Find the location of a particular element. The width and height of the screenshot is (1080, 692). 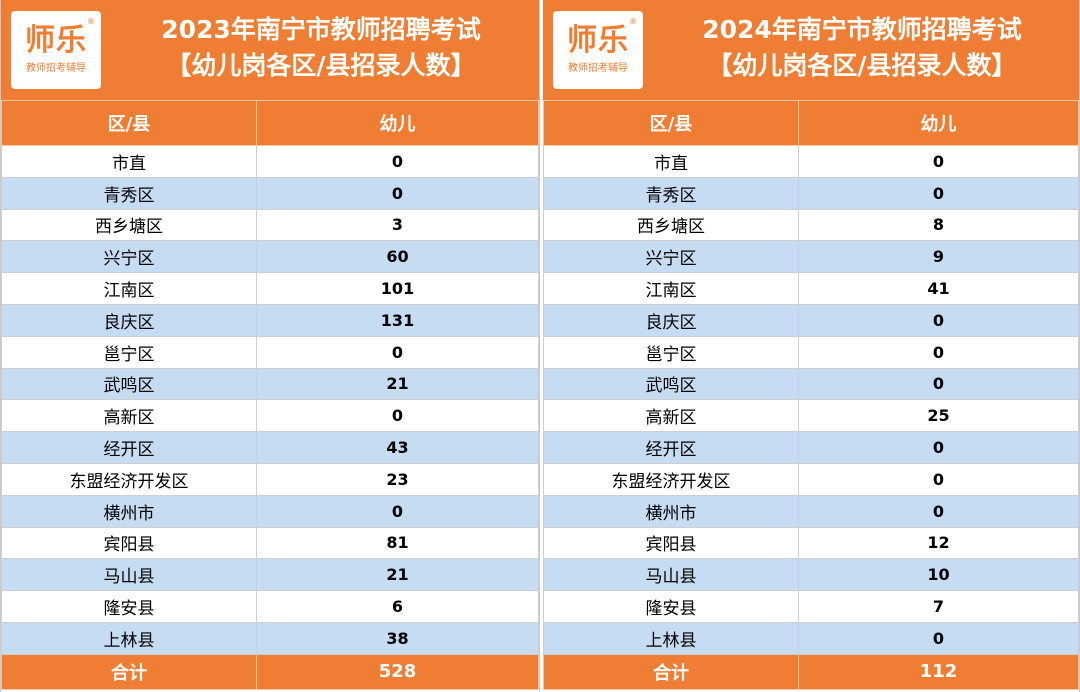

table-row: 宾阳县 12 is located at coordinates (811, 543).